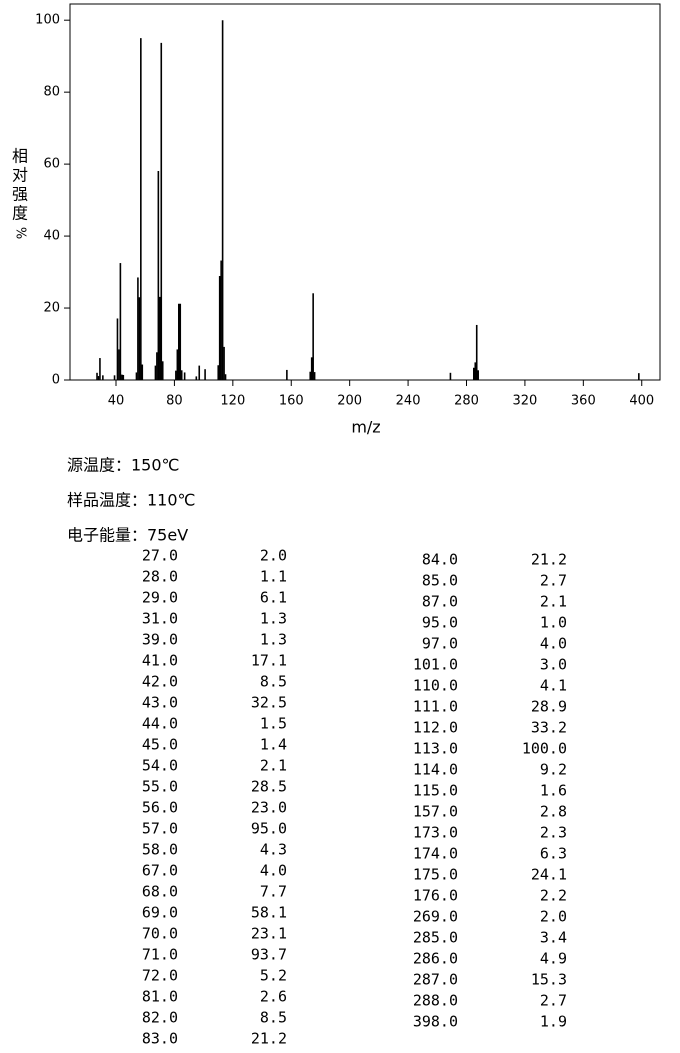  I want to click on y-axis-label: 相, so click(20, 156).